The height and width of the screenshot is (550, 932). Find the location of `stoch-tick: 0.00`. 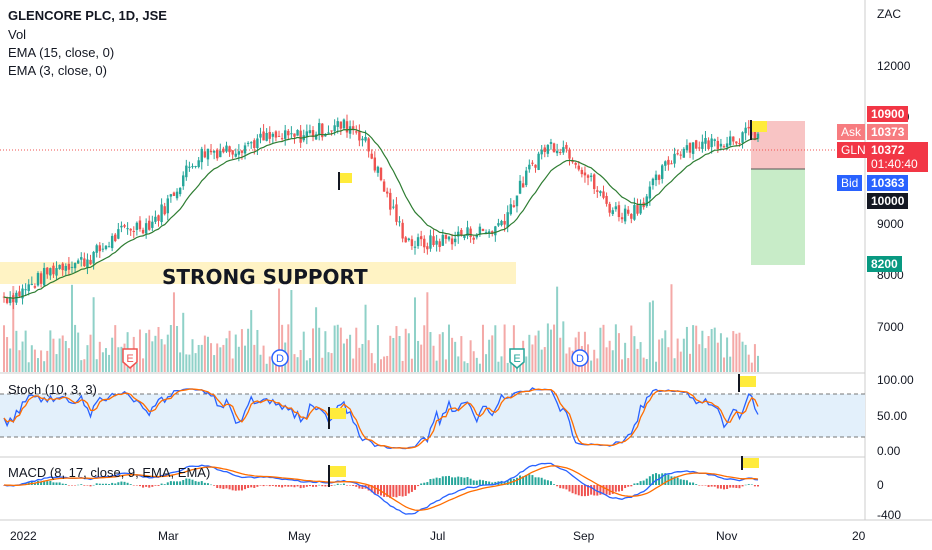

stoch-tick: 0.00 is located at coordinates (889, 451).